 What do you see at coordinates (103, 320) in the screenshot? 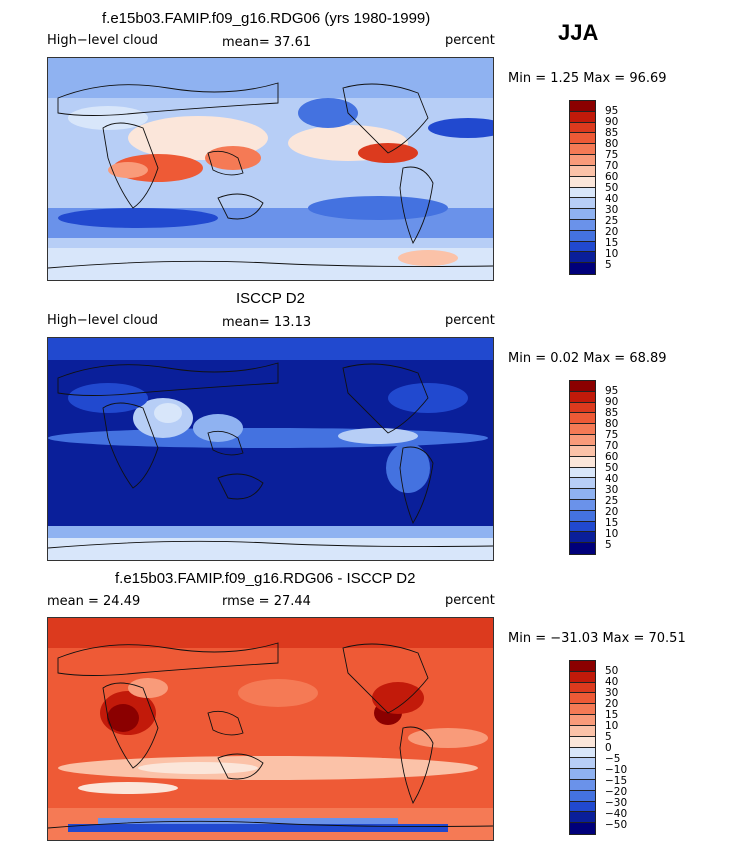
I see `panel2-variable-label: High−level cloud` at bounding box center [103, 320].